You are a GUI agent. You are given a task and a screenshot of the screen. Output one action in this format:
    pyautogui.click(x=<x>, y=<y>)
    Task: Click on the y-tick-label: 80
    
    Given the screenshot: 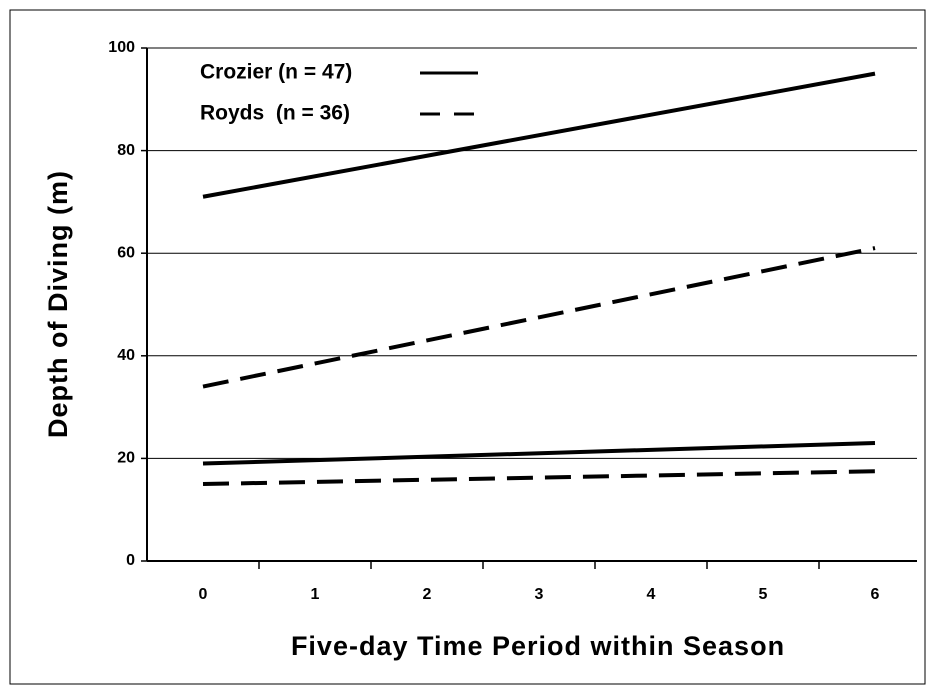 What is the action you would take?
    pyautogui.click(x=126, y=150)
    